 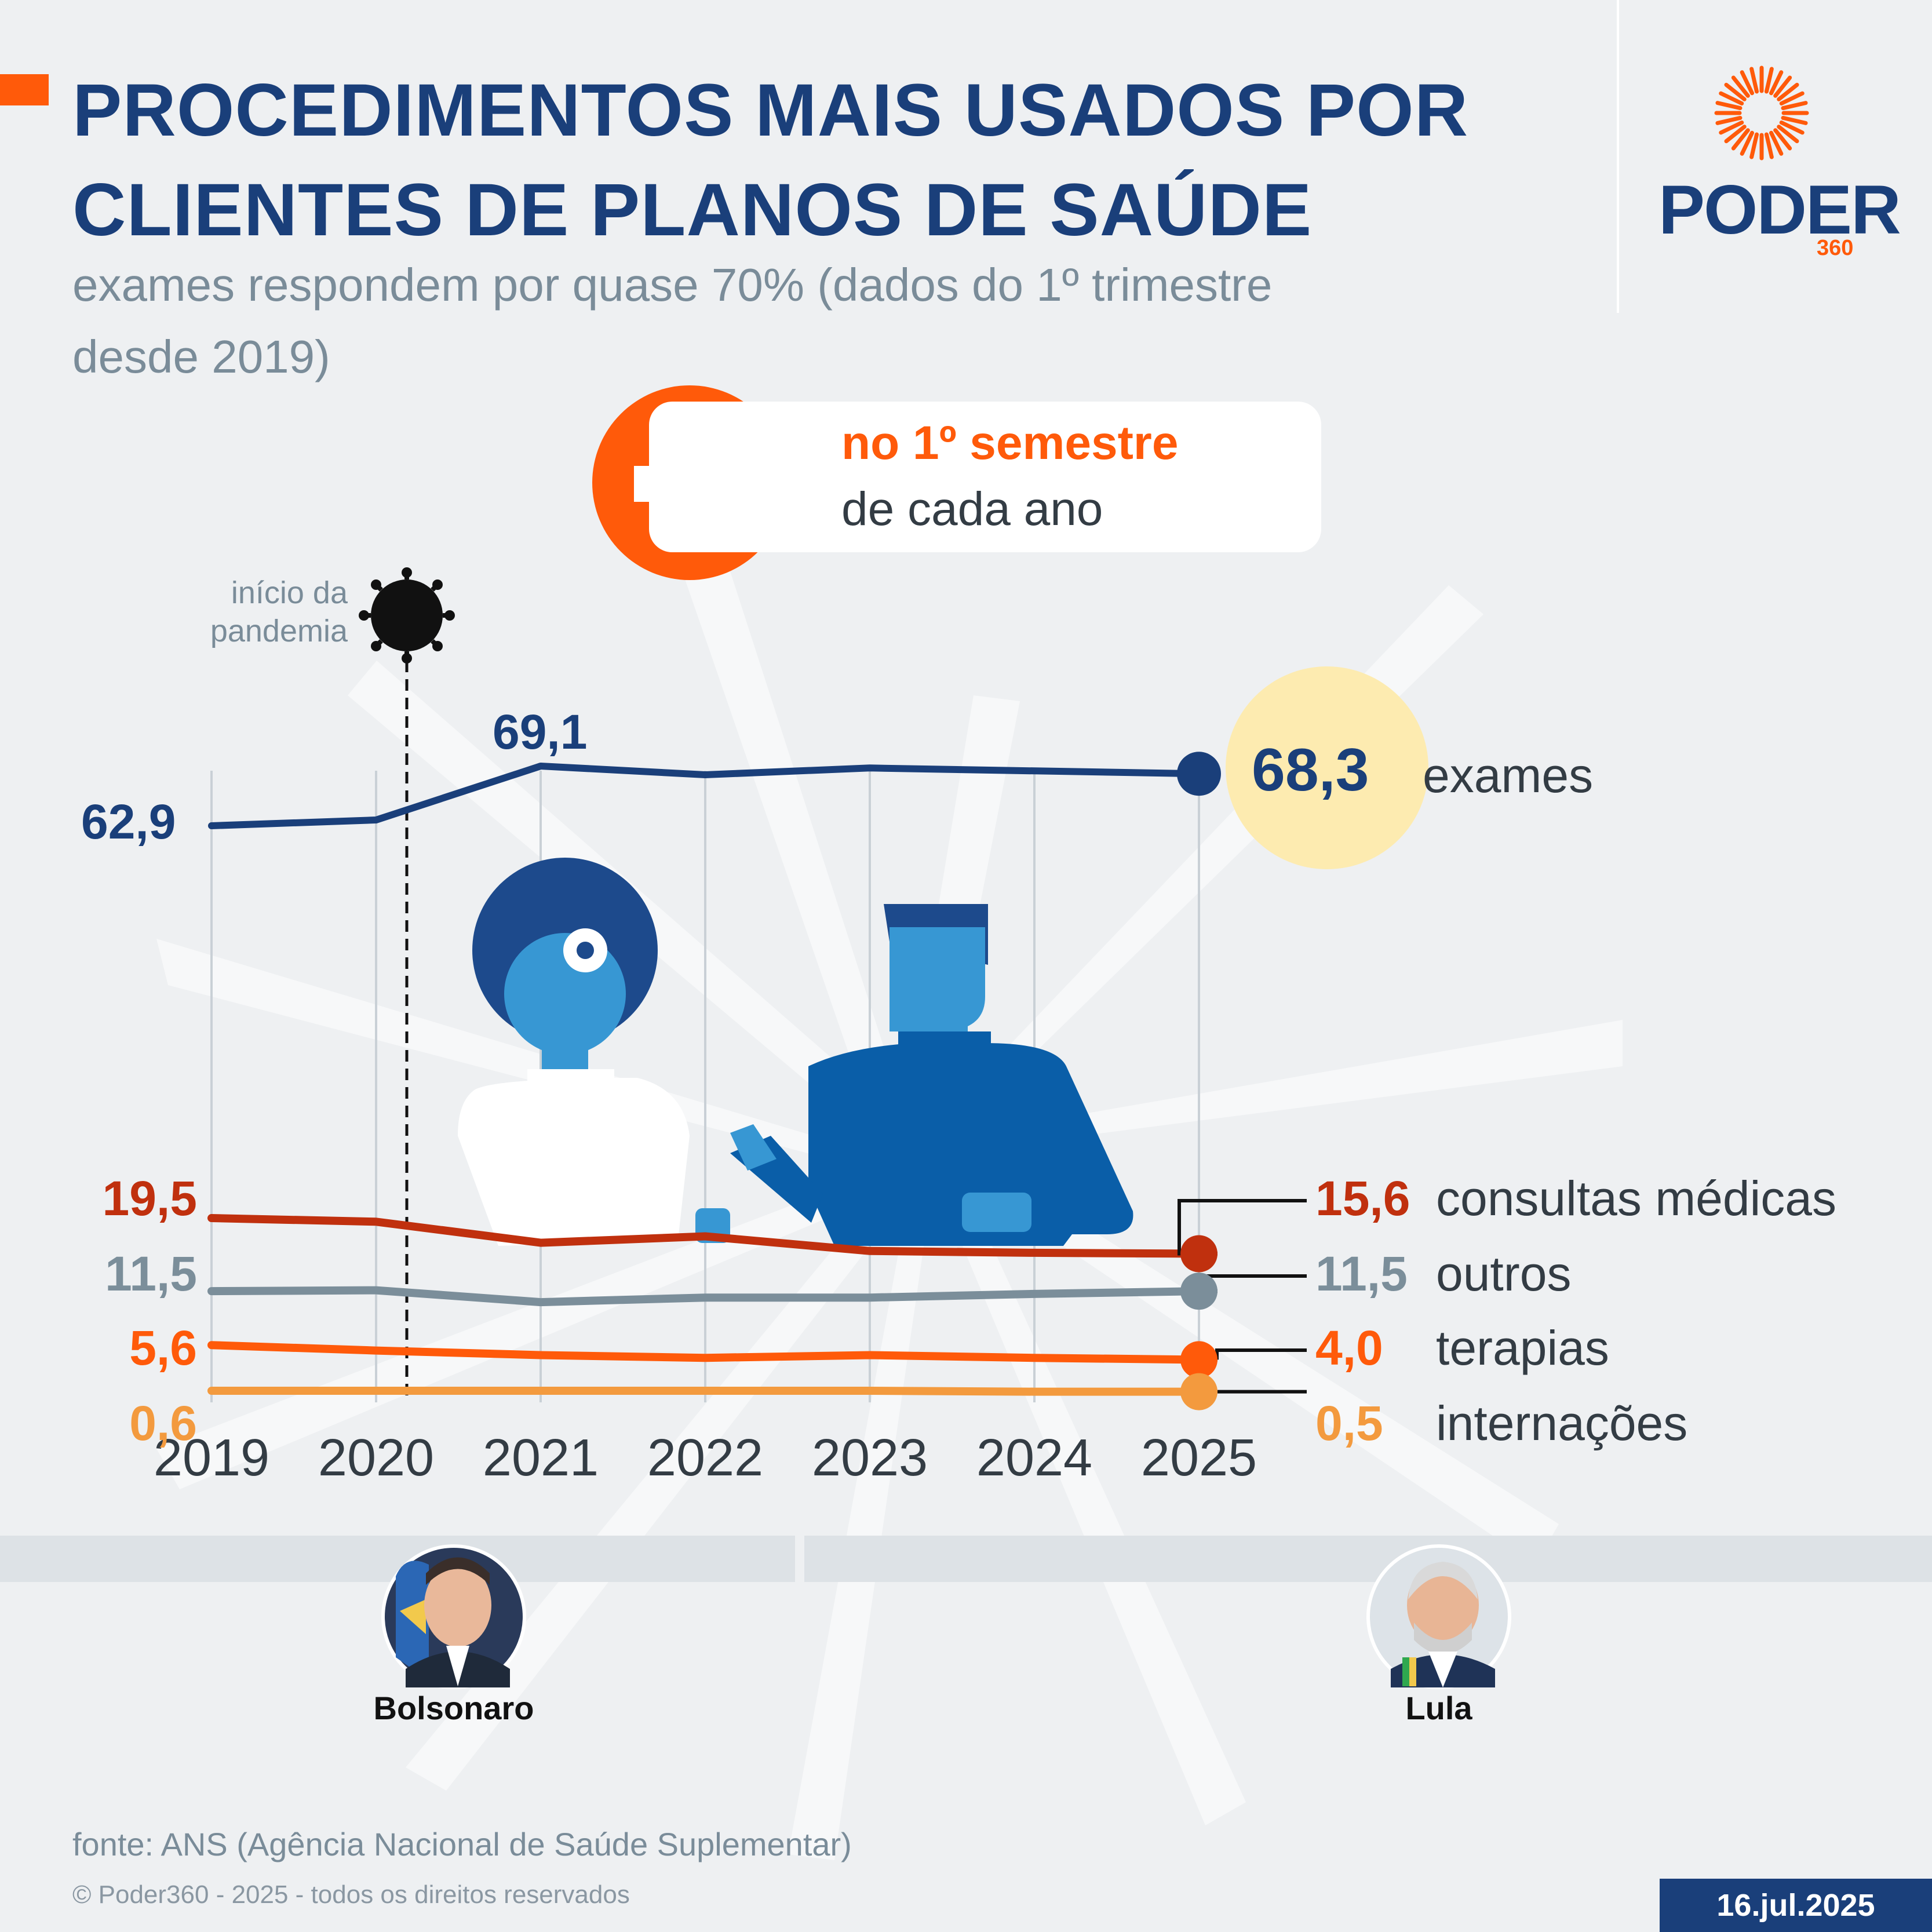 I want to click on exames-highlight-bubble, so click(x=1327, y=768).